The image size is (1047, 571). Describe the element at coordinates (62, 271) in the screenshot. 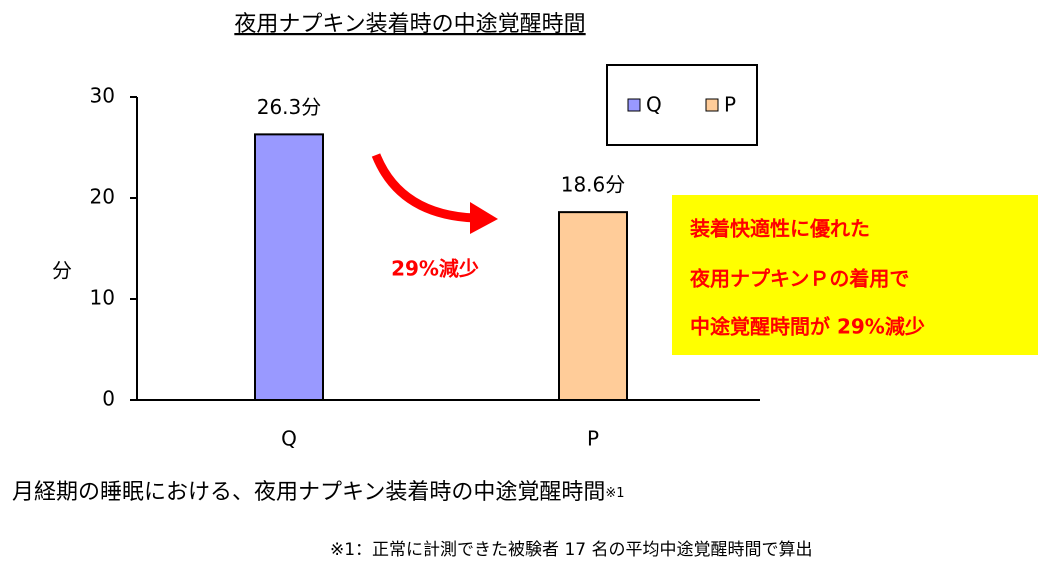

I see `y-axis-label: 分` at that location.